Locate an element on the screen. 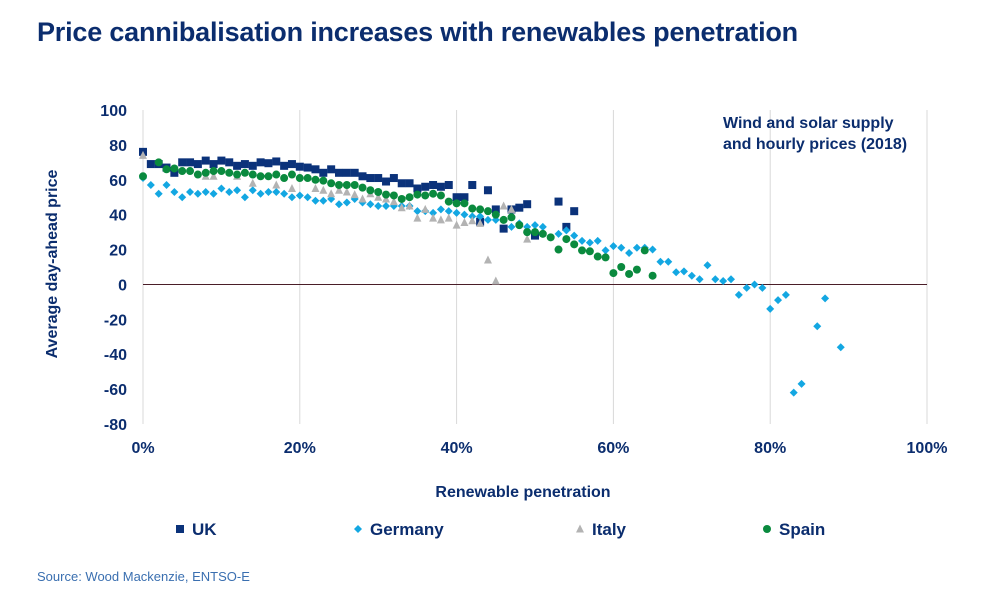 Image resolution: width=1000 pixels, height=600 pixels. legend-marker-spain is located at coordinates (767, 529).